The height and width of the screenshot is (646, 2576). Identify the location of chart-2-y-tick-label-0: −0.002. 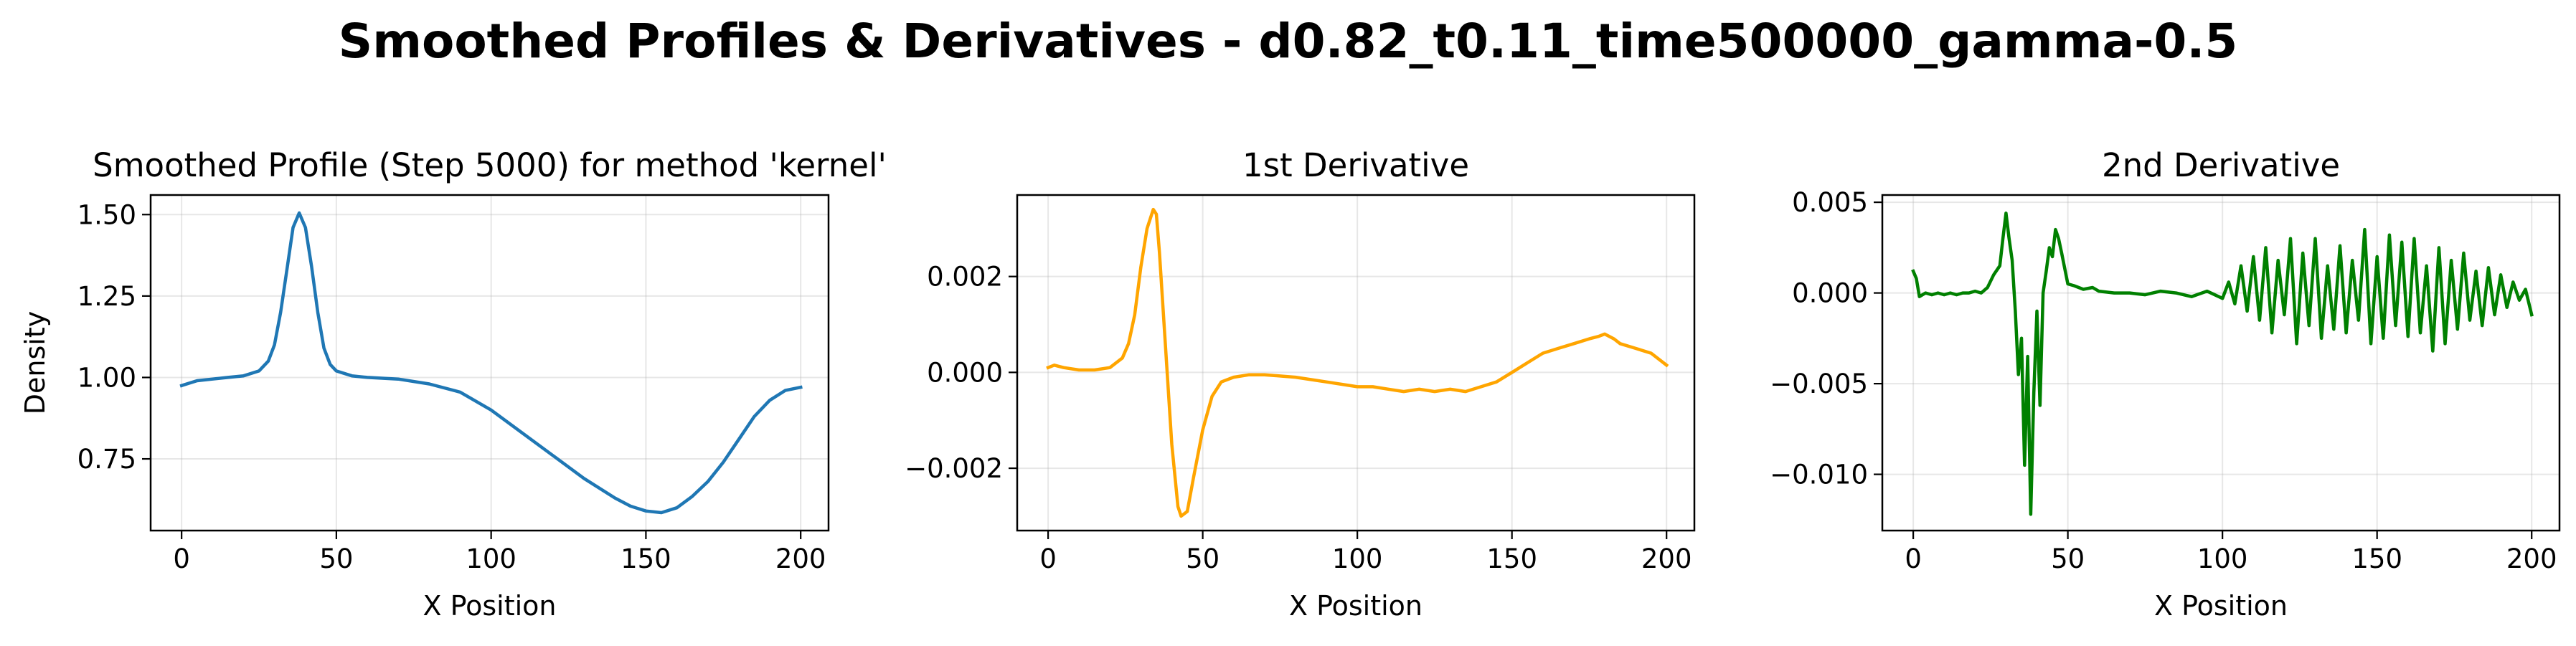
(954, 468).